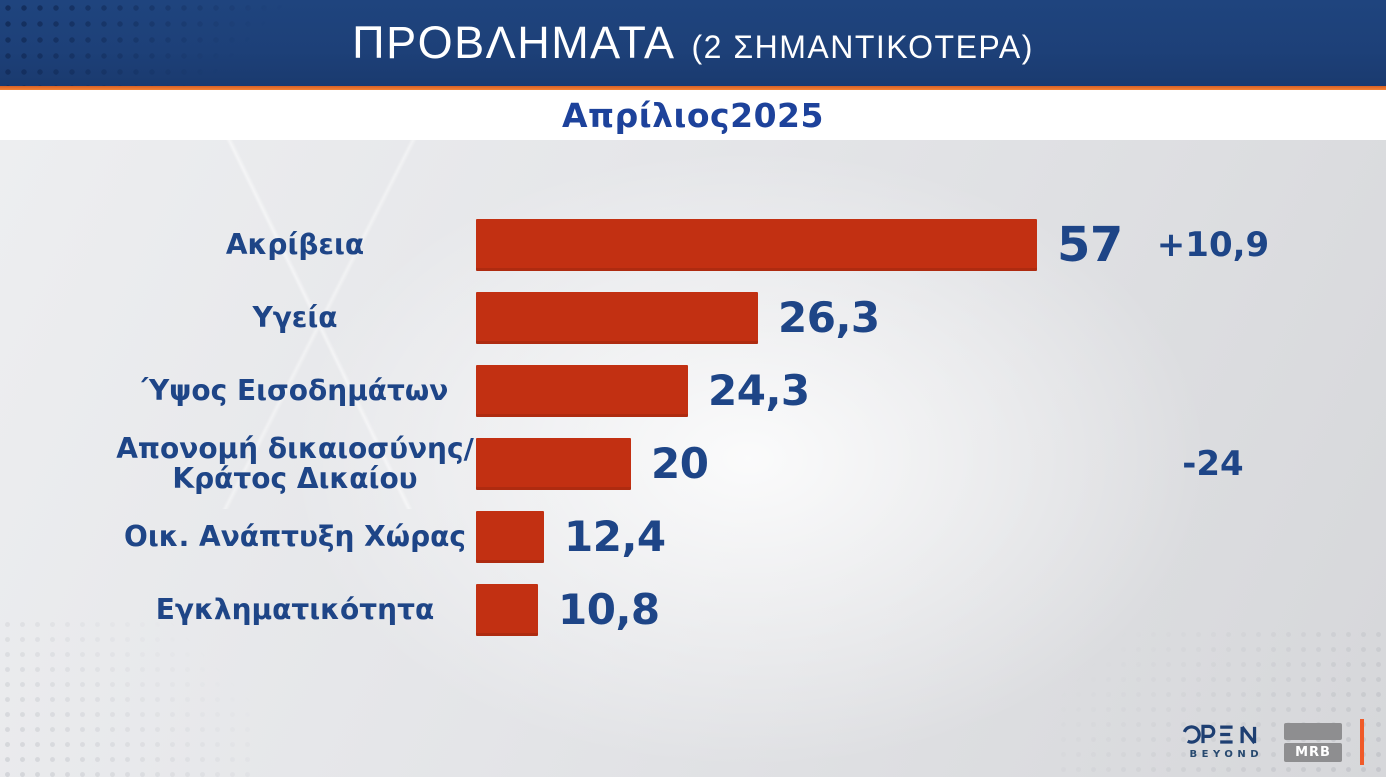 This screenshot has height=777, width=1386. What do you see at coordinates (693, 536) in the screenshot?
I see `chart-row: Οικ. Ανάπτυξη Χώρας 12,4` at bounding box center [693, 536].